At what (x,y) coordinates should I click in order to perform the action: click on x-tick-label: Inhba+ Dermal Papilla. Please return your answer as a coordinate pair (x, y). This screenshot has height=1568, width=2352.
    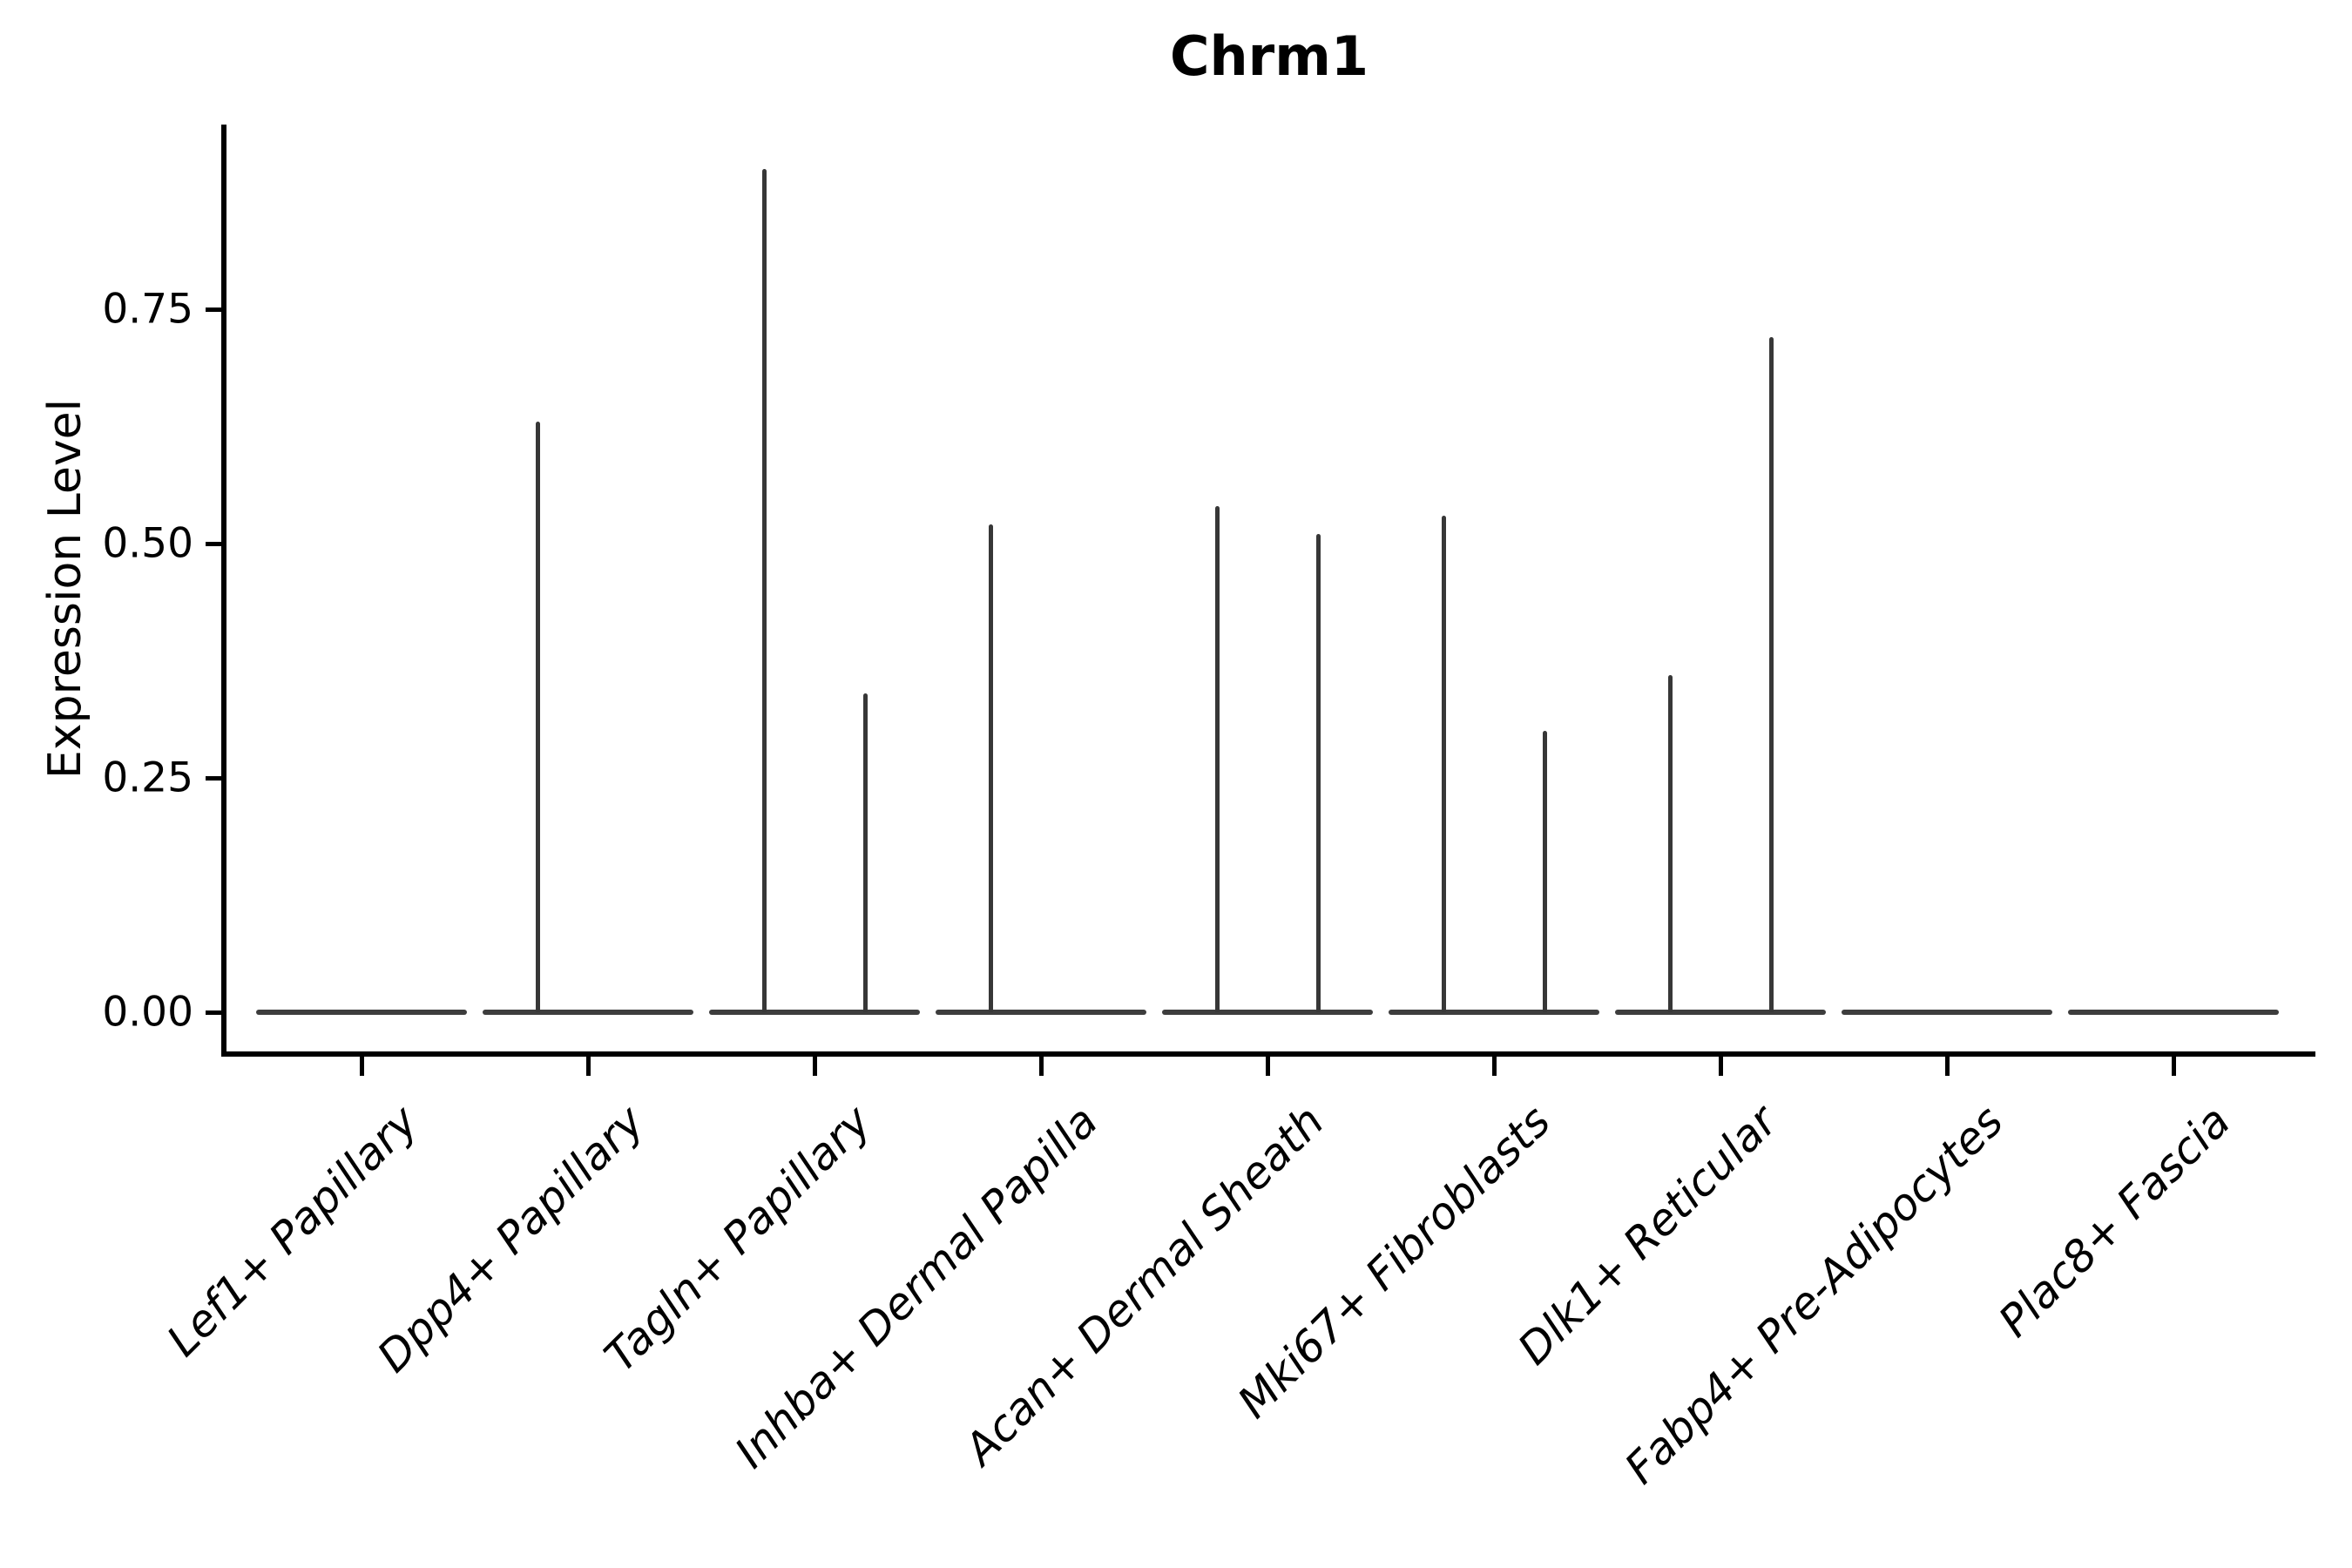
    Looking at the image, I should click on (916, 1287).